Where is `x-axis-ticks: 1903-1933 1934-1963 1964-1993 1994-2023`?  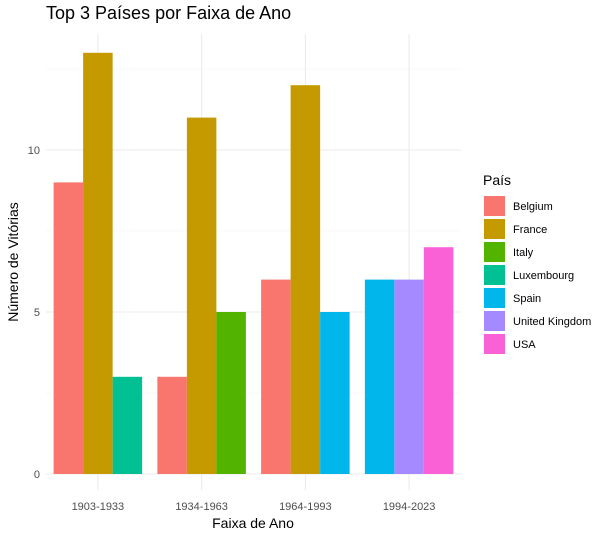 x-axis-ticks: 1903-1933 1934-1963 1964-1993 1994-2023 is located at coordinates (254, 507).